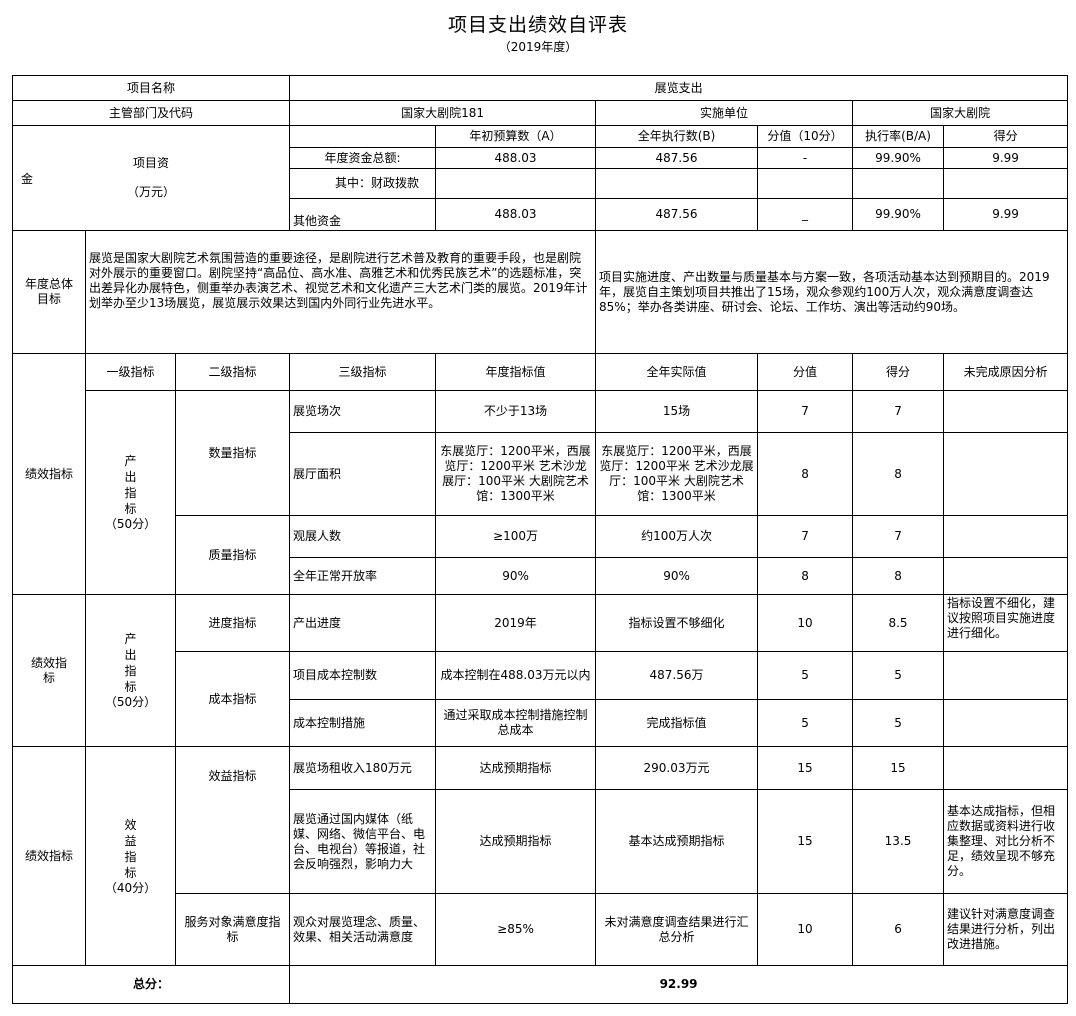 The width and height of the screenshot is (1076, 1016). What do you see at coordinates (677, 841) in the screenshot?
I see `actual-value: 基本达成预期指标` at bounding box center [677, 841].